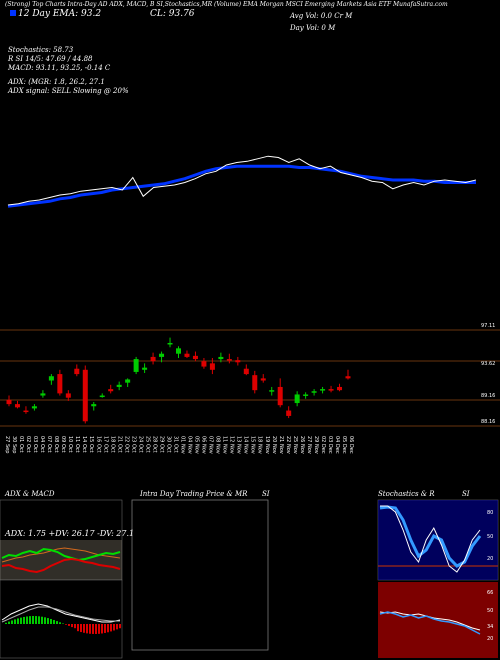 Image resolution: width=500 pixels, height=660 pixels. What do you see at coordinates (490, 627) in the screenshot?
I see `rsi-level-label: 34` at bounding box center [490, 627].